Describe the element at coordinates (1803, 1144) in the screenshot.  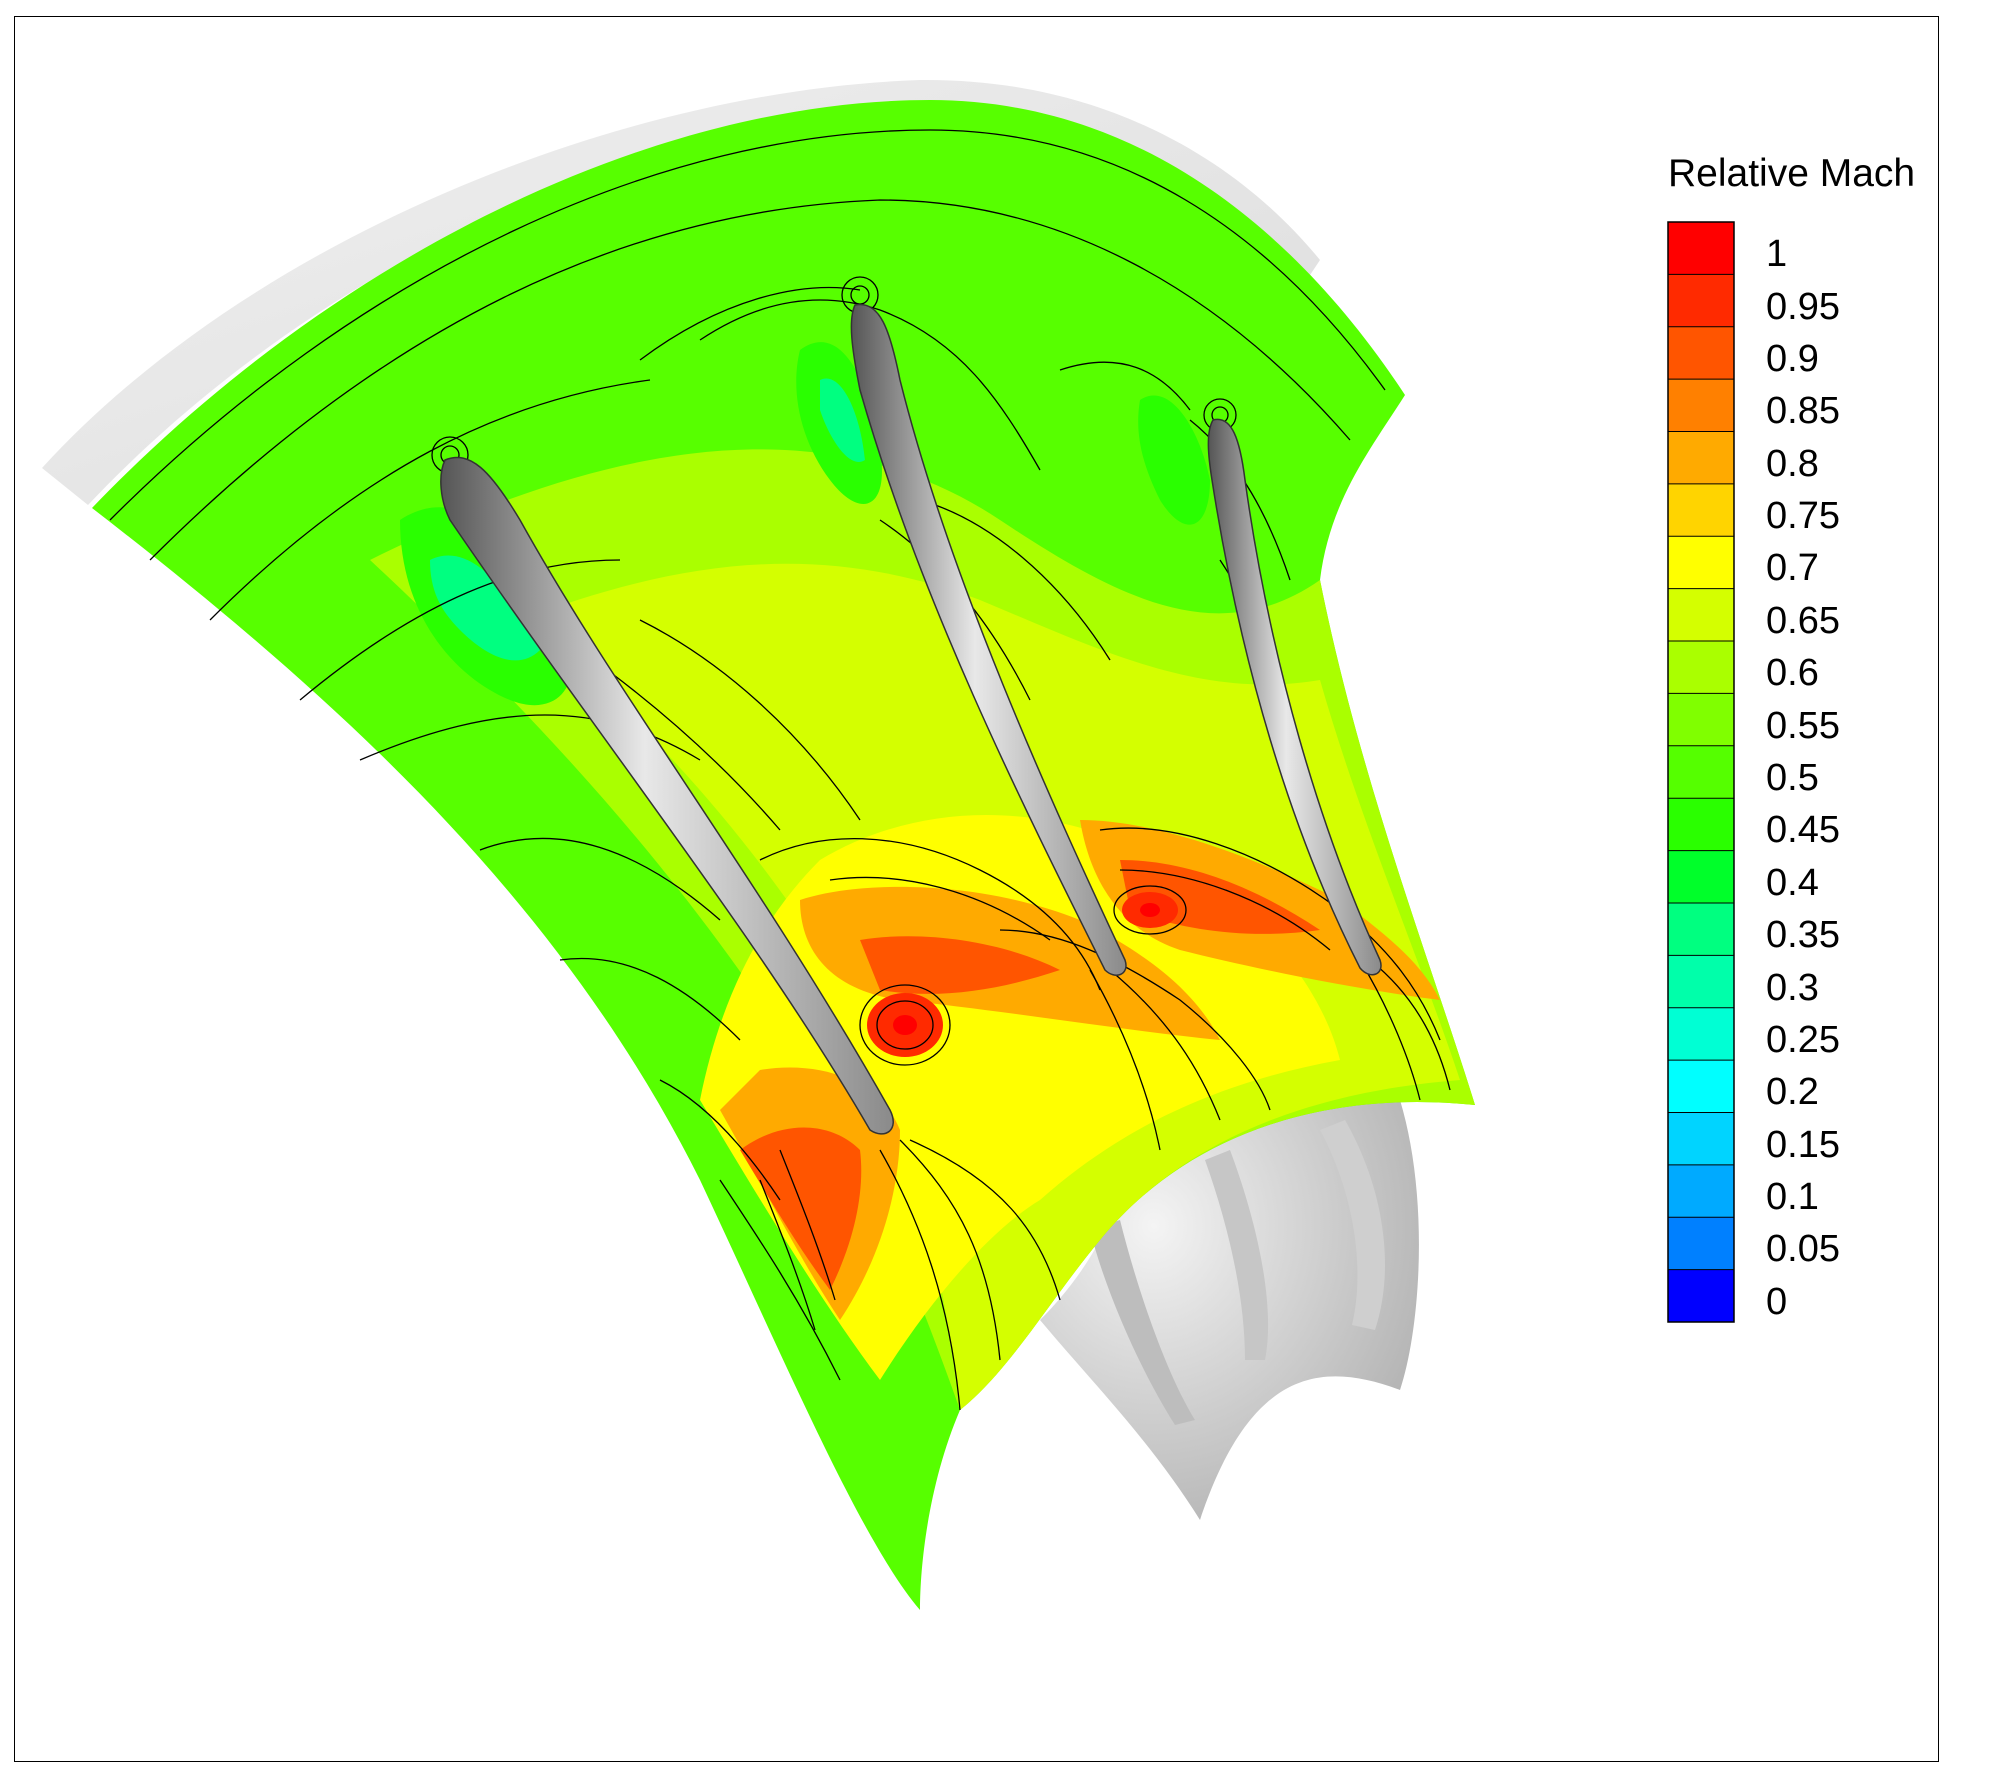
I see `legend-tick-label: 0.15` at that location.